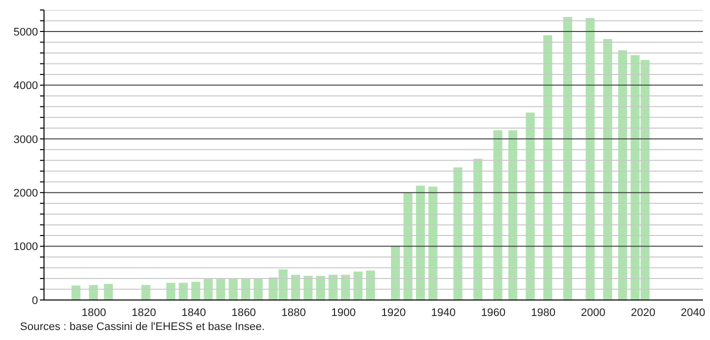 The width and height of the screenshot is (710, 340). I want to click on y-tick-label: 3000, so click(26, 140).